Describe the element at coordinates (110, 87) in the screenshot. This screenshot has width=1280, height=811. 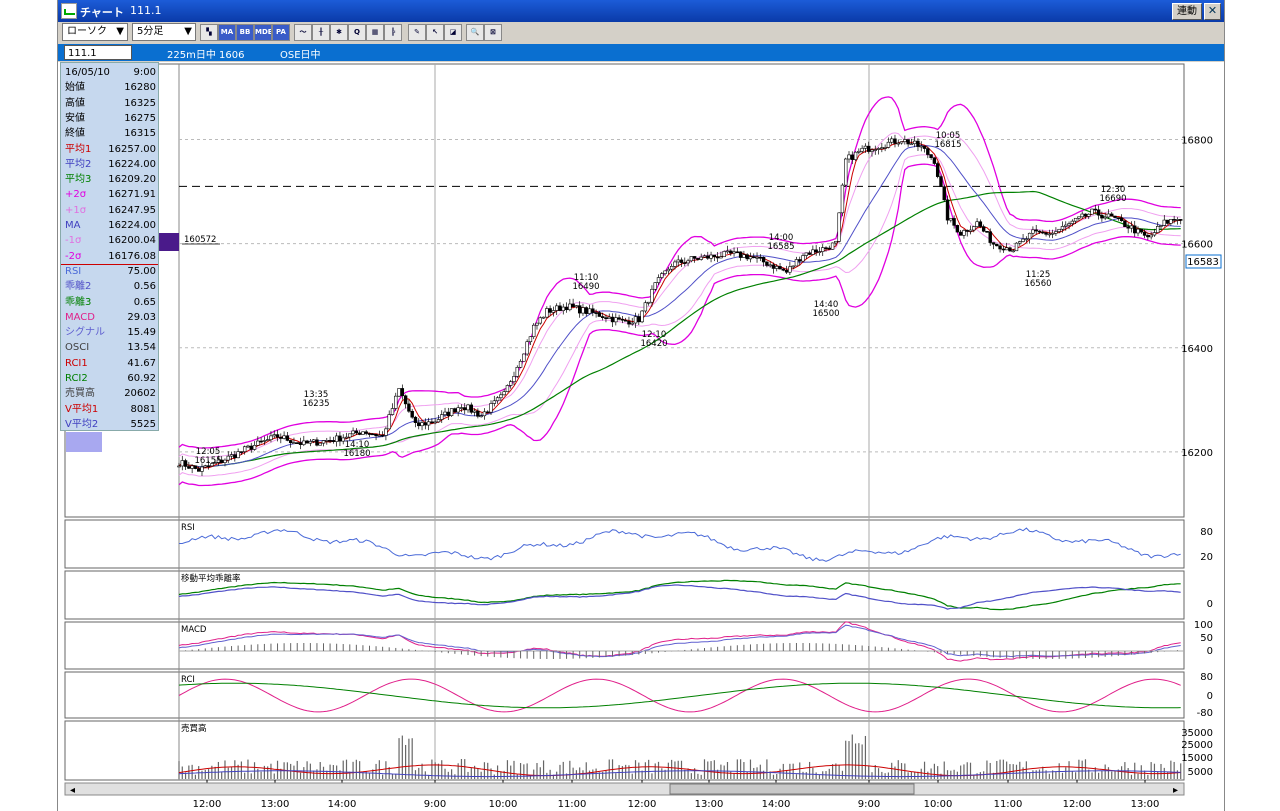
I see `data-panel-row: 始値 16280` at that location.